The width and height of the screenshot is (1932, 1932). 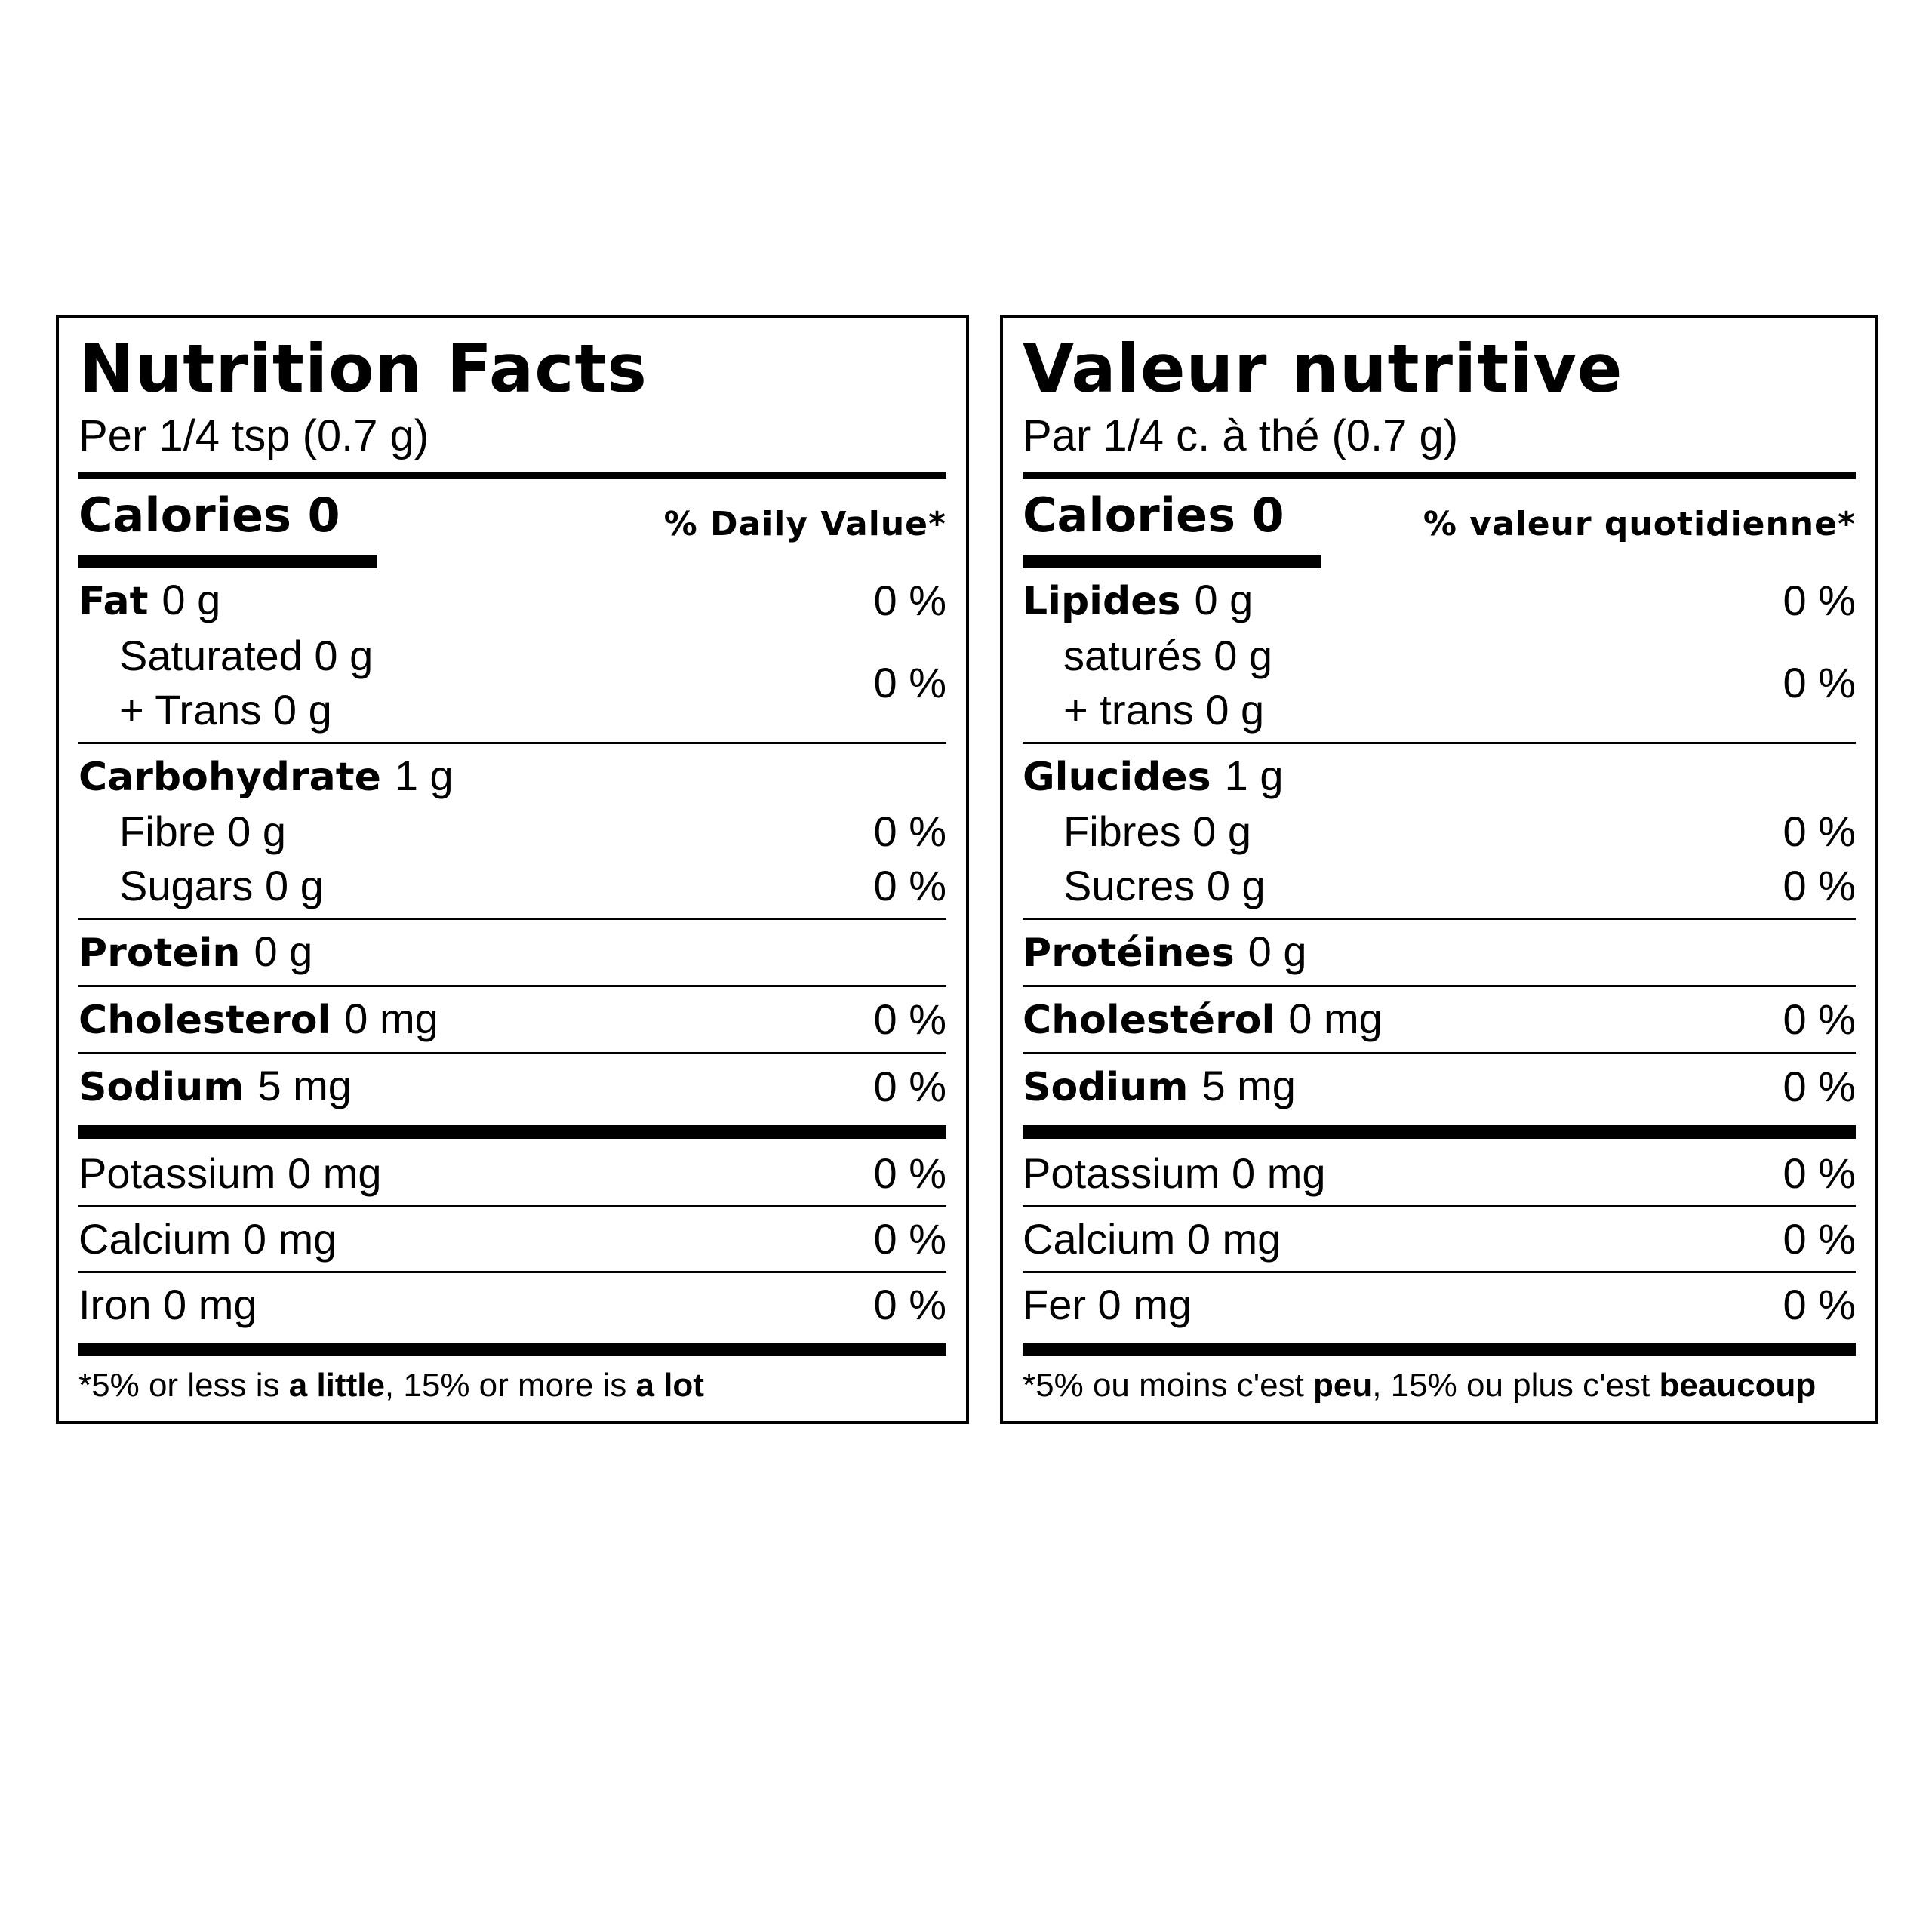 I want to click on nutrient-label: Protéines 0 g, so click(x=1165, y=952).